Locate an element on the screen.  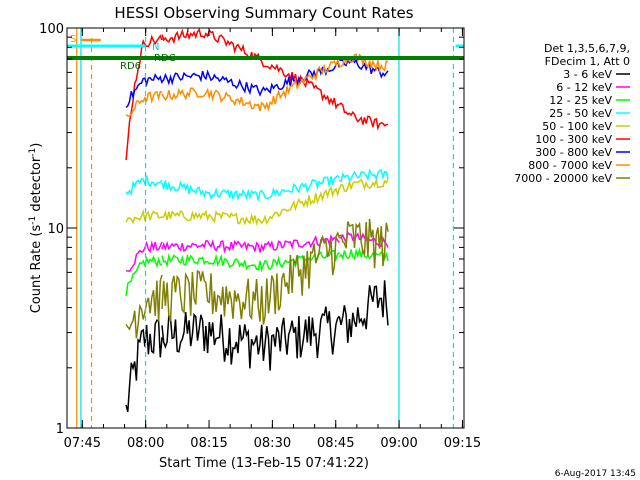
legend-label-4: 50 - 100 keV is located at coordinates (577, 126).